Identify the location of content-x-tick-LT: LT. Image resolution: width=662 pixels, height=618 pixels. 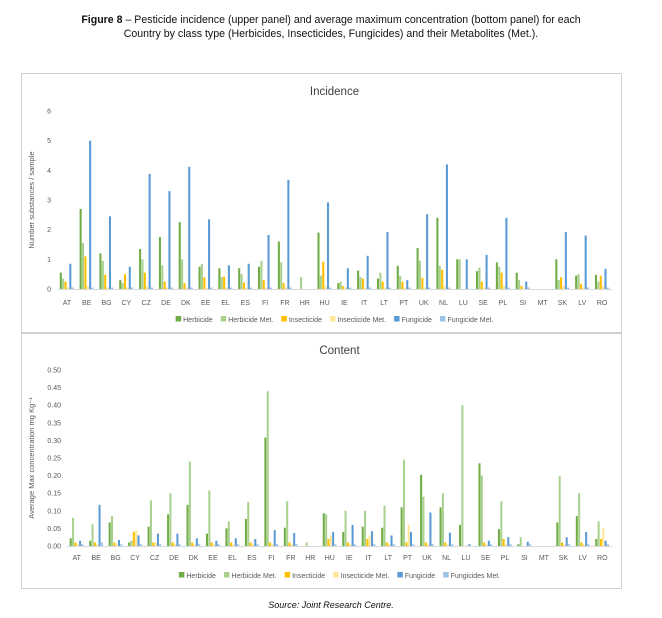
(388, 558).